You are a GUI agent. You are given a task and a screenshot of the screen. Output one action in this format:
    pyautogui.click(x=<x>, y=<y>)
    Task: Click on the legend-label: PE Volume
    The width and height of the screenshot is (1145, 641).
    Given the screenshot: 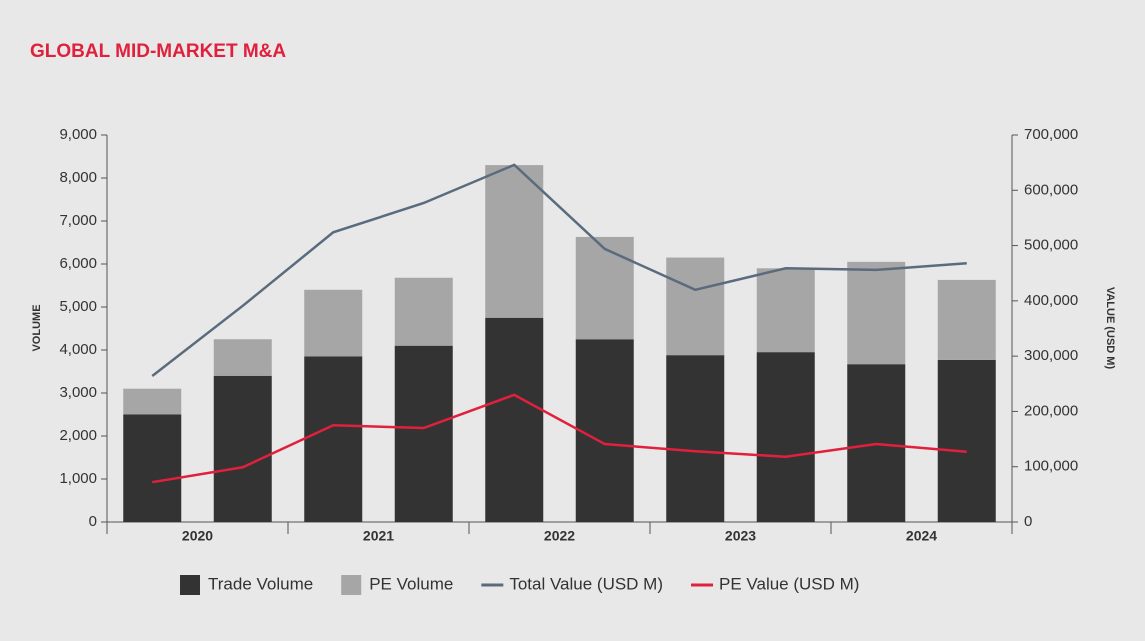 What is the action you would take?
    pyautogui.click(x=411, y=583)
    